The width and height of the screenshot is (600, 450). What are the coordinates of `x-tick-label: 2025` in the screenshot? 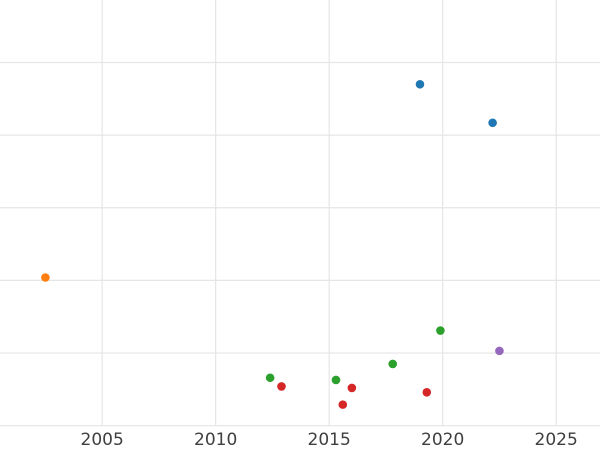 It's located at (556, 440).